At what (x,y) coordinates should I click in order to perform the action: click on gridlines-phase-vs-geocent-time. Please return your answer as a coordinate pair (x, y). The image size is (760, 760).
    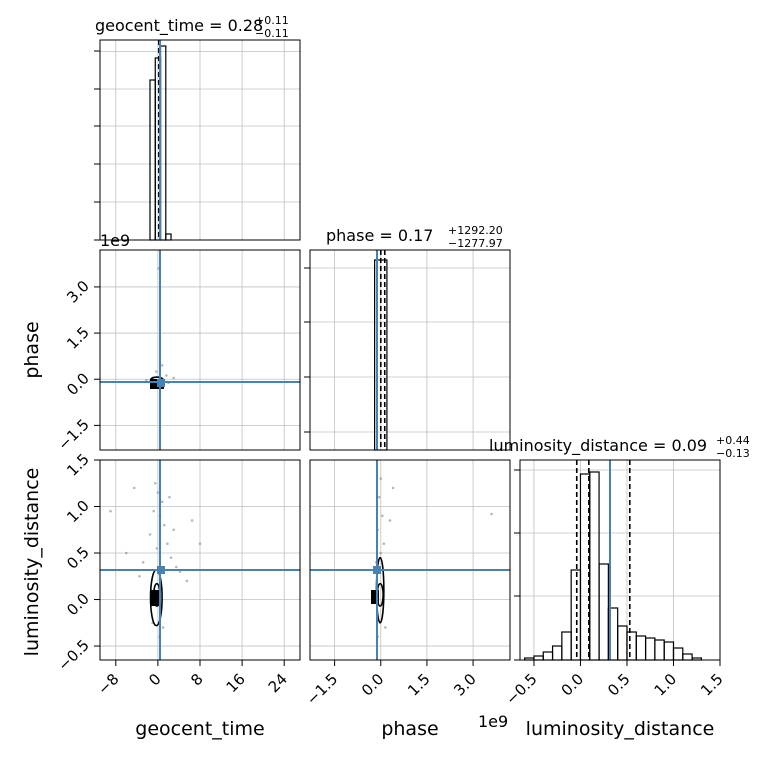
    Looking at the image, I should click on (200, 350).